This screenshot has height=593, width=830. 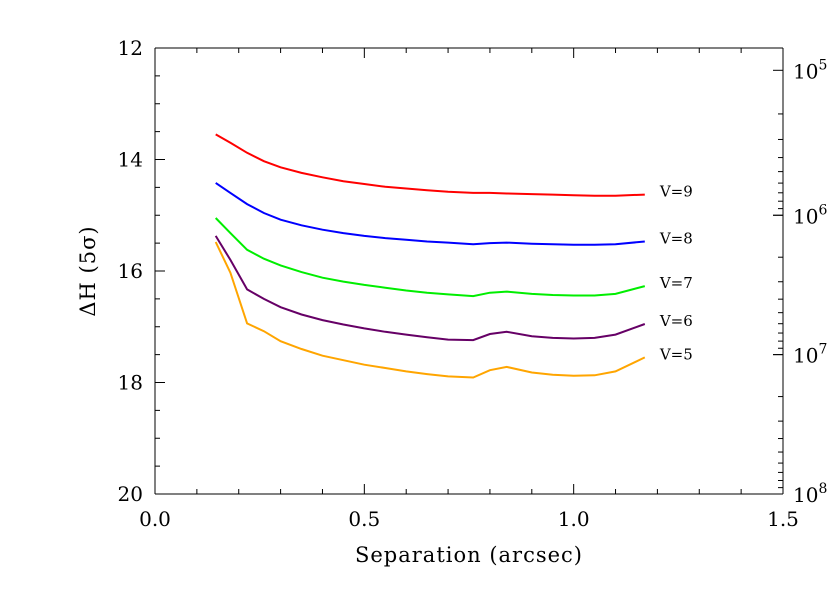 I want to click on y-tick-label: 20, so click(x=130, y=494).